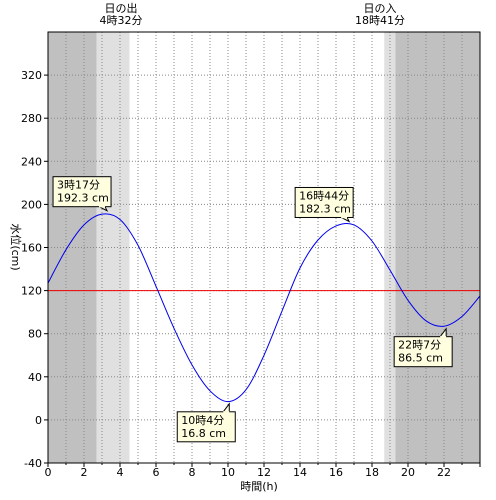 Image resolution: width=496 pixels, height=500 pixels. What do you see at coordinates (31, 204) in the screenshot?
I see `y-tick-label: 200` at bounding box center [31, 204].